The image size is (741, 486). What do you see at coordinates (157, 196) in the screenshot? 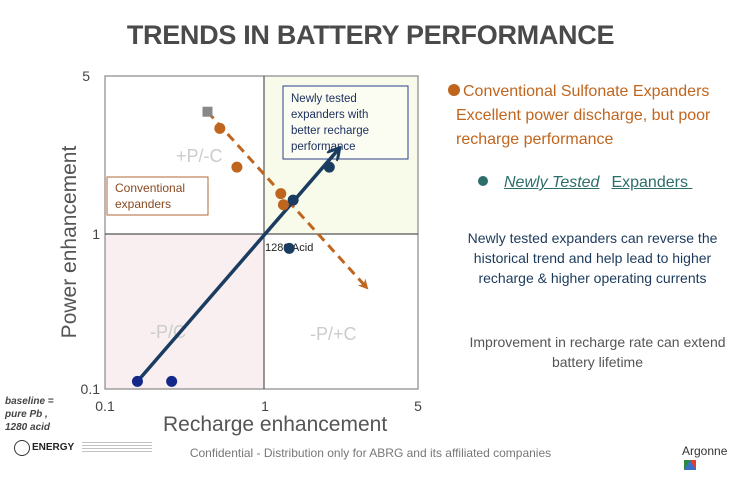
I see `conventional-box: Conventional expanders` at bounding box center [157, 196].